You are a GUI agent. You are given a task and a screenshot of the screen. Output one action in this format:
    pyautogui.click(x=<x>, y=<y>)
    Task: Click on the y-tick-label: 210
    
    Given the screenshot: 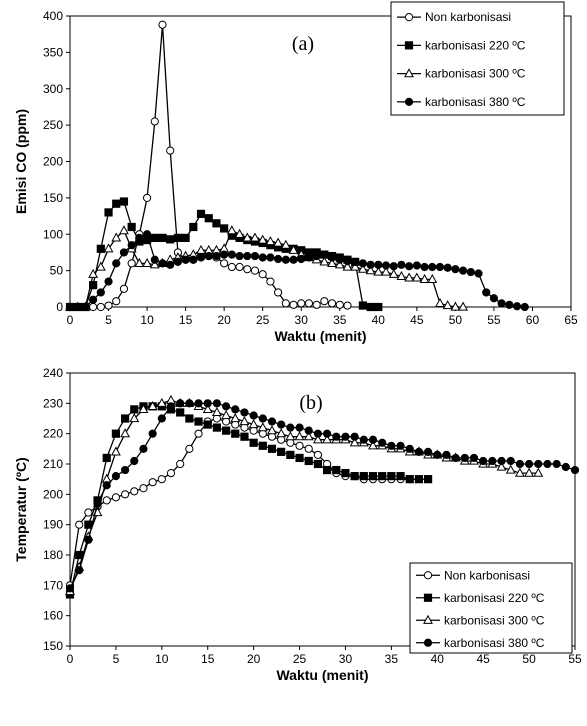 What is the action you would take?
    pyautogui.click(x=53, y=464)
    